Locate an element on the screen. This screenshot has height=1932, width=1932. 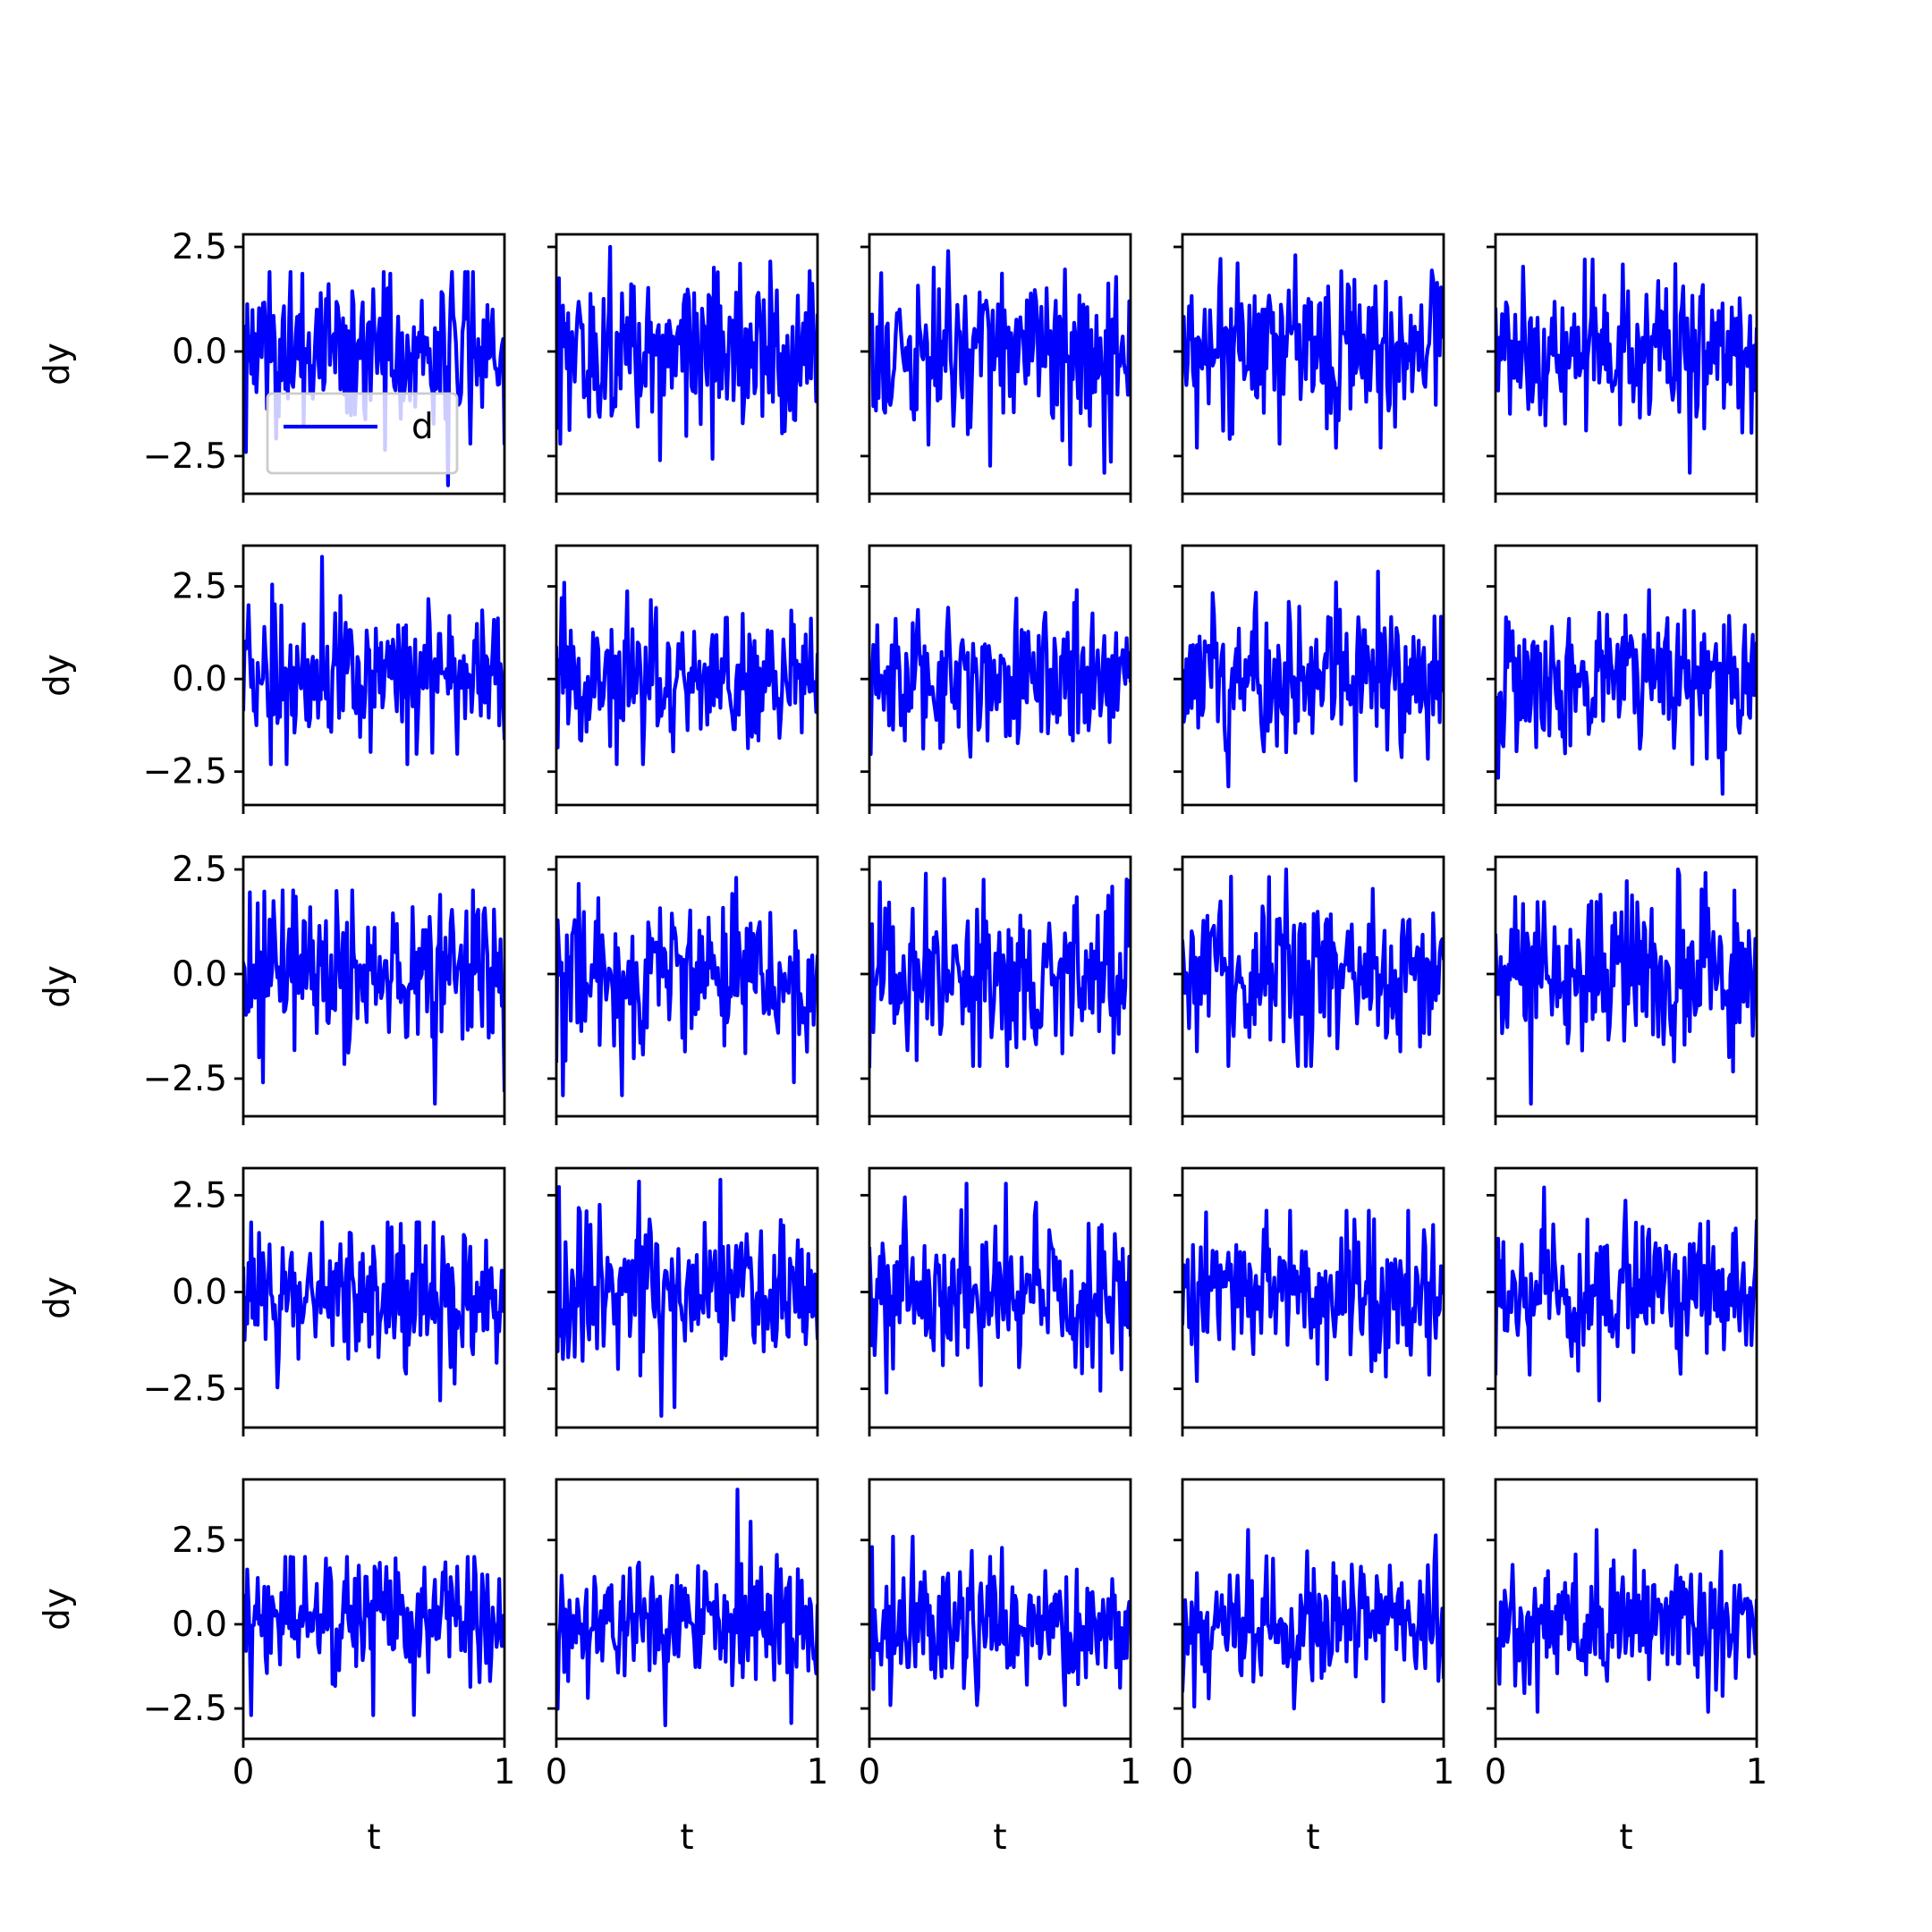
series-line-d-r3-c2 is located at coordinates (687, 986).